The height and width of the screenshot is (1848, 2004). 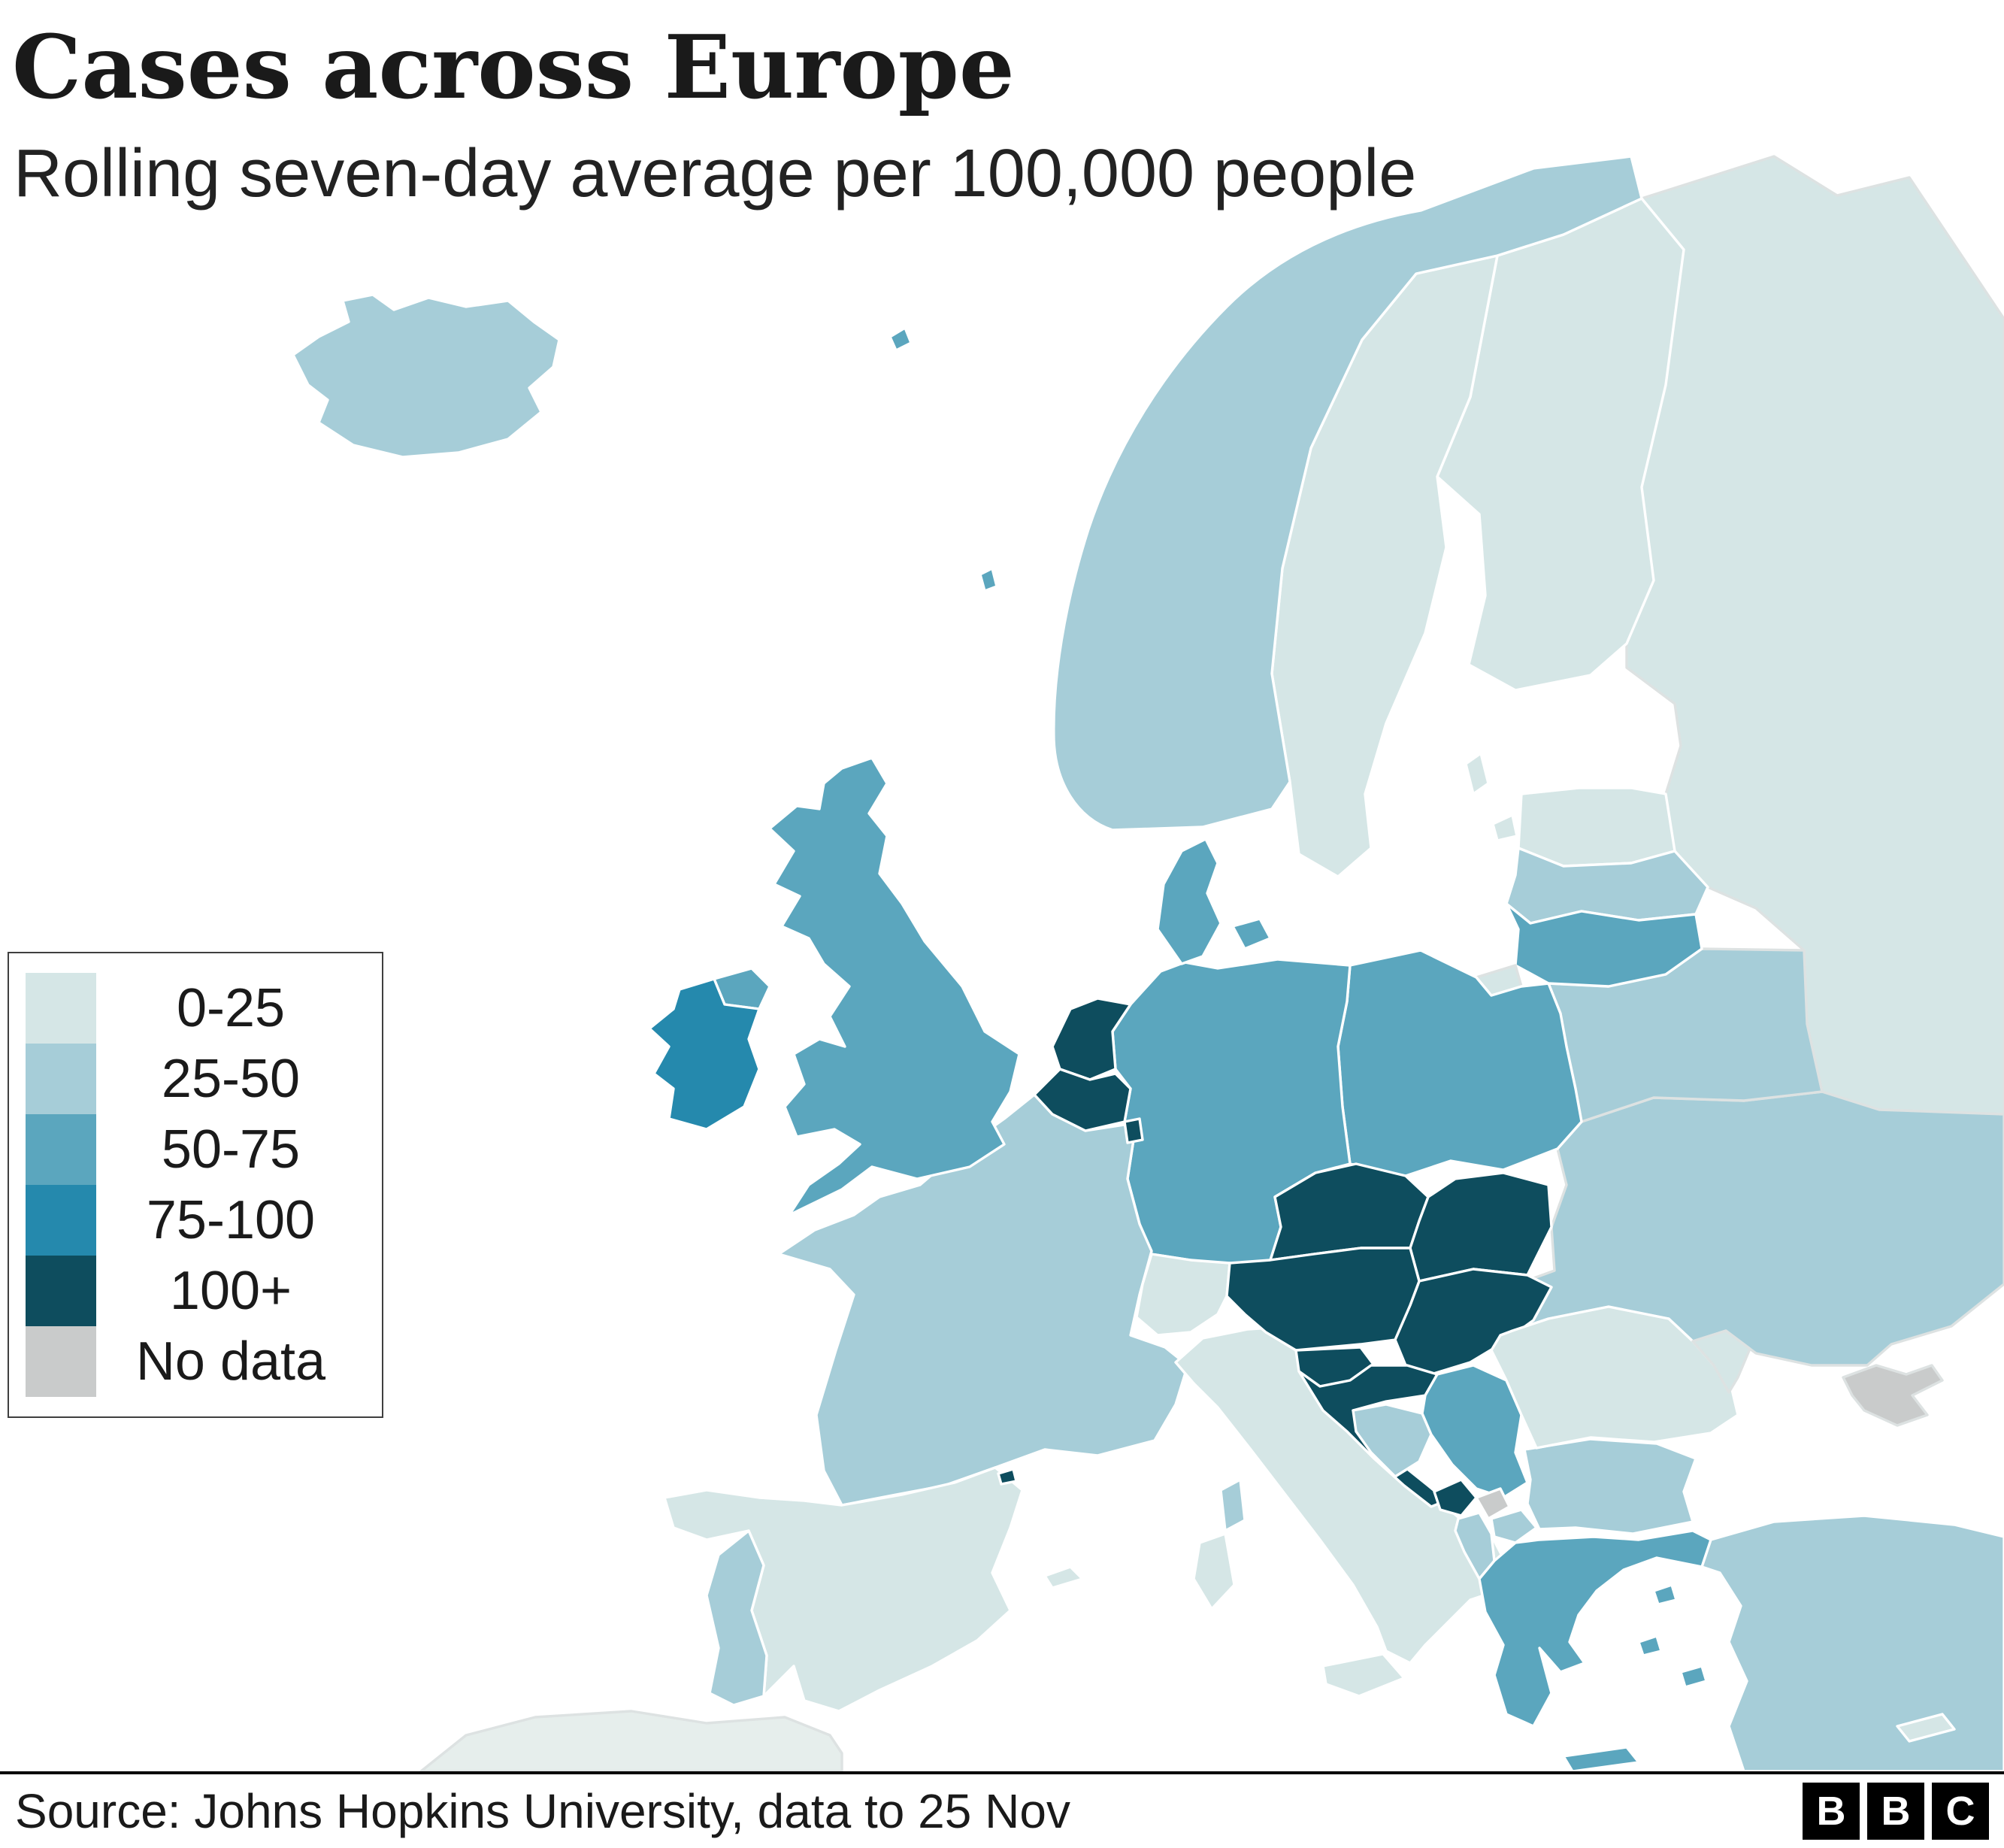 I want to click on legend-row: 100+, so click(x=195, y=1291).